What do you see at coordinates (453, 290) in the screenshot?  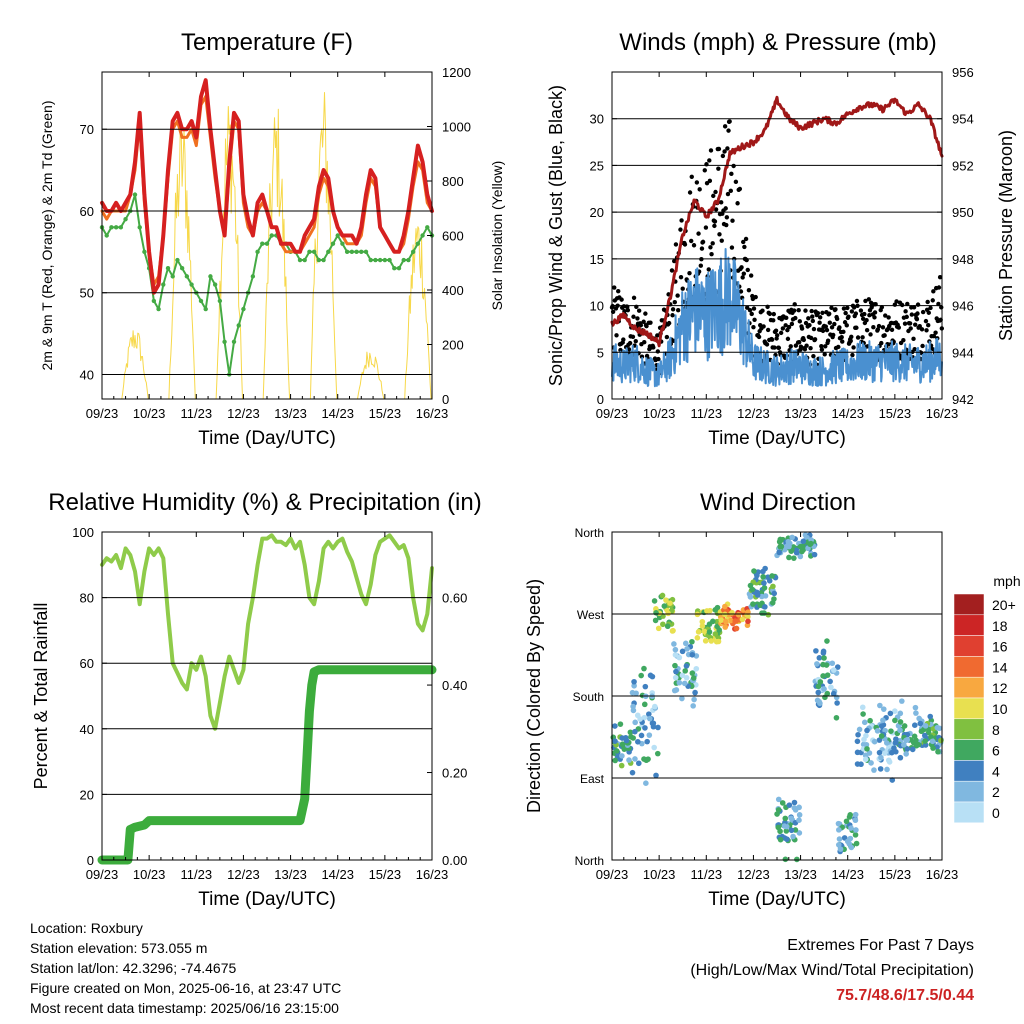 I see `y2-tick-label: 400` at bounding box center [453, 290].